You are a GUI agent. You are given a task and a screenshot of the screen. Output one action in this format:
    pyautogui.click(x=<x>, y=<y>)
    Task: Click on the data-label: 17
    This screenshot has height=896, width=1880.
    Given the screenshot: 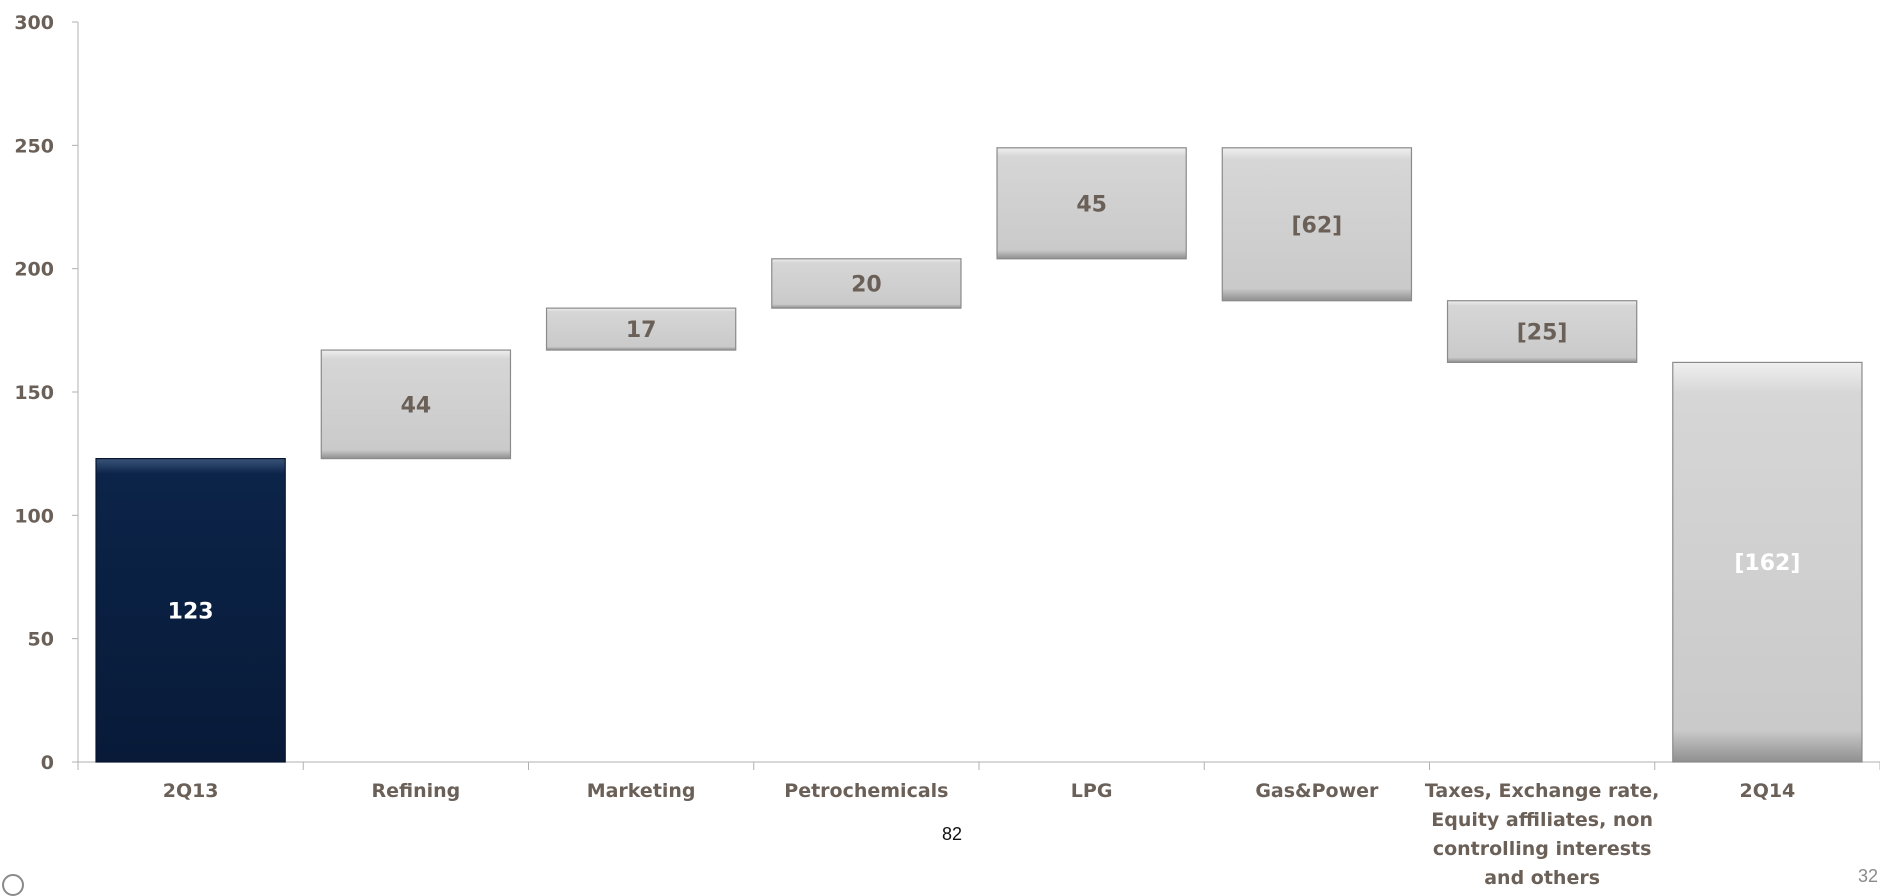 What is the action you would take?
    pyautogui.click(x=641, y=330)
    